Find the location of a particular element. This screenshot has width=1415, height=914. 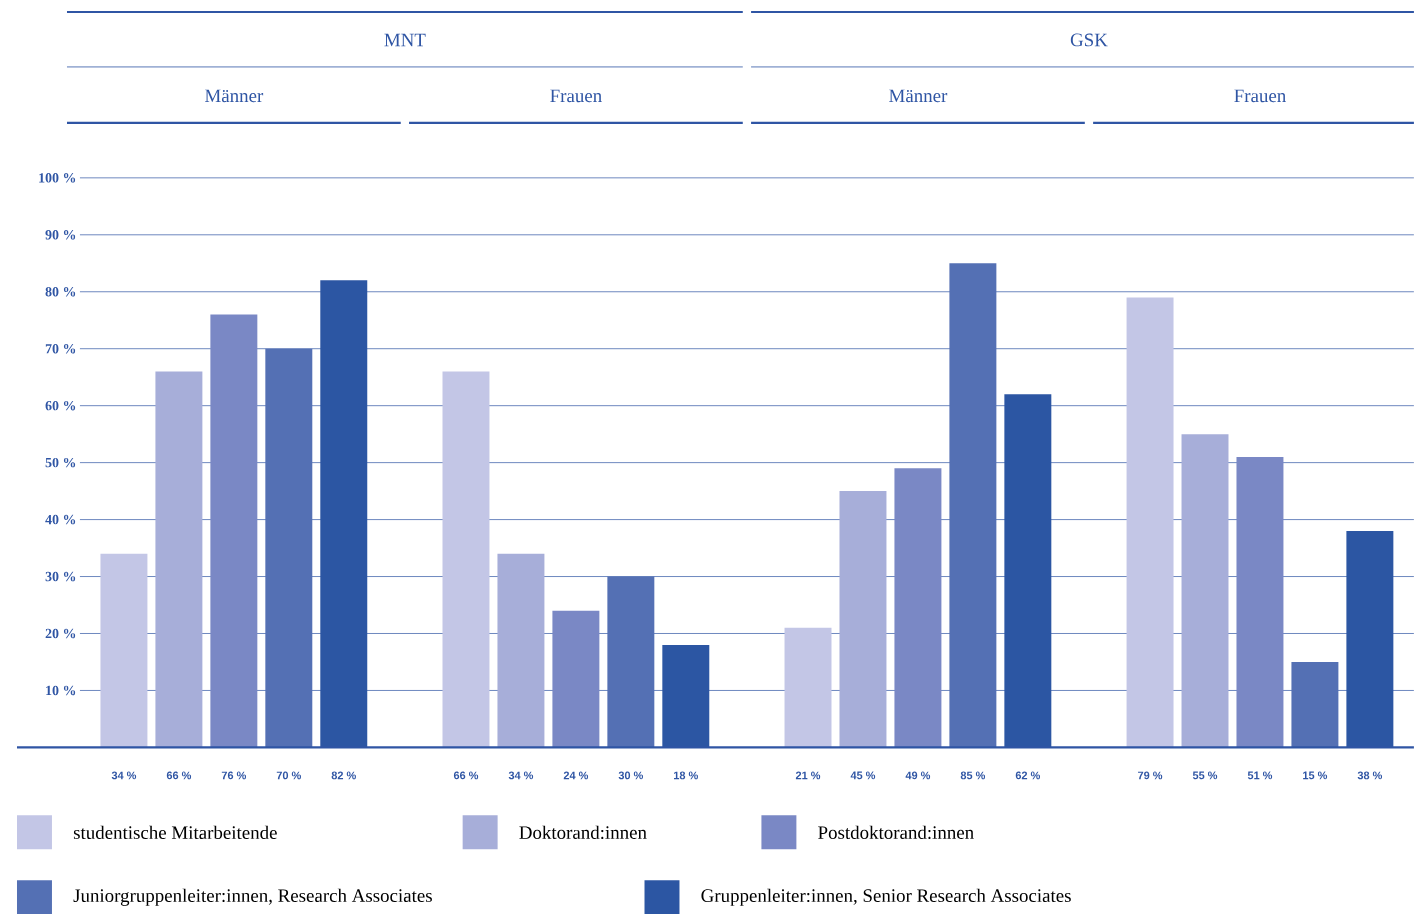

legend-label: Gruppenleiter:innen, Senior Research Associates is located at coordinates (886, 897).